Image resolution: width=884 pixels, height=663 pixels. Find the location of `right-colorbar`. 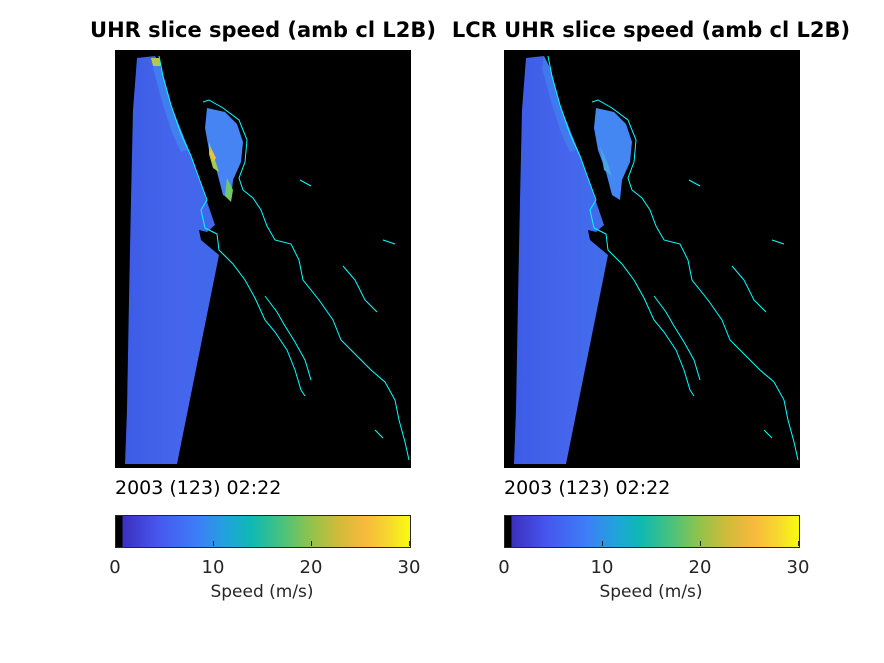

right-colorbar is located at coordinates (652, 531).